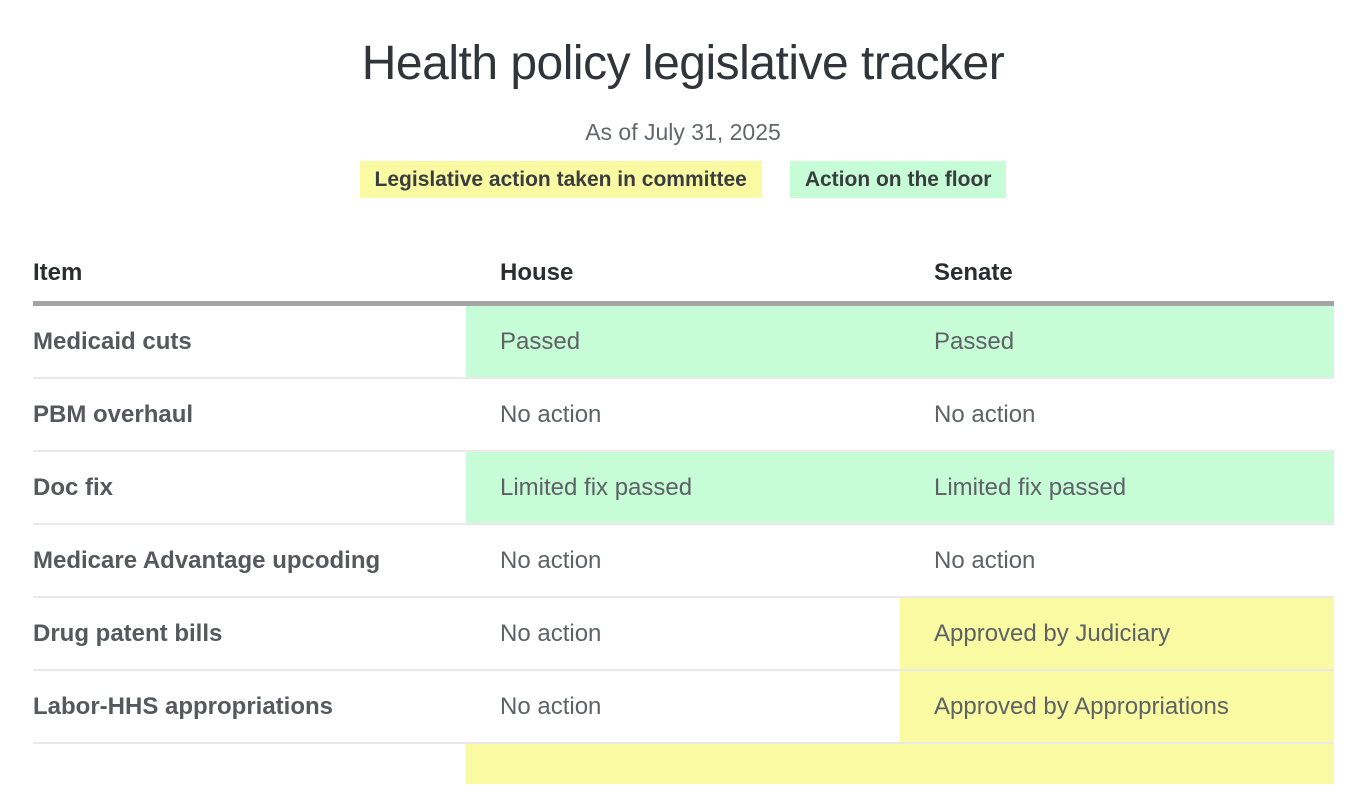  I want to click on house-cell: Limited fix passed, so click(683, 487).